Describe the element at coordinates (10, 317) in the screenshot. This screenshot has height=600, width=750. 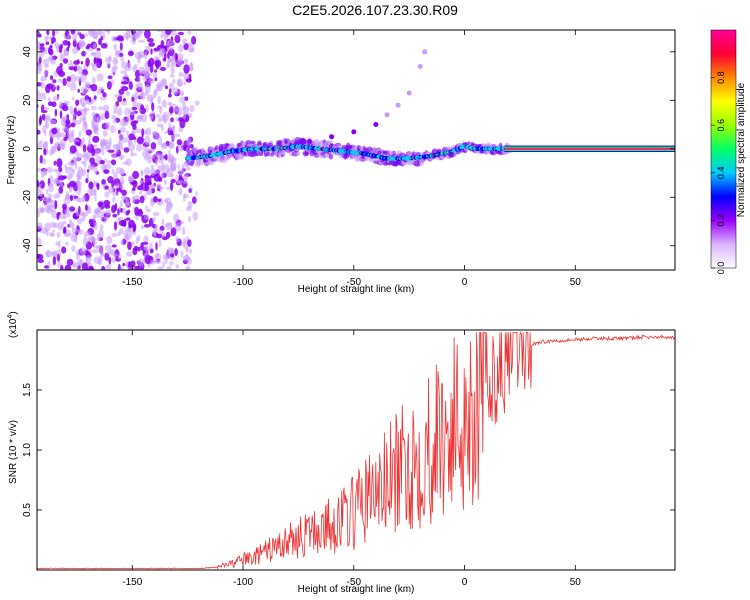
I see `snr-scale-exp: 4` at that location.